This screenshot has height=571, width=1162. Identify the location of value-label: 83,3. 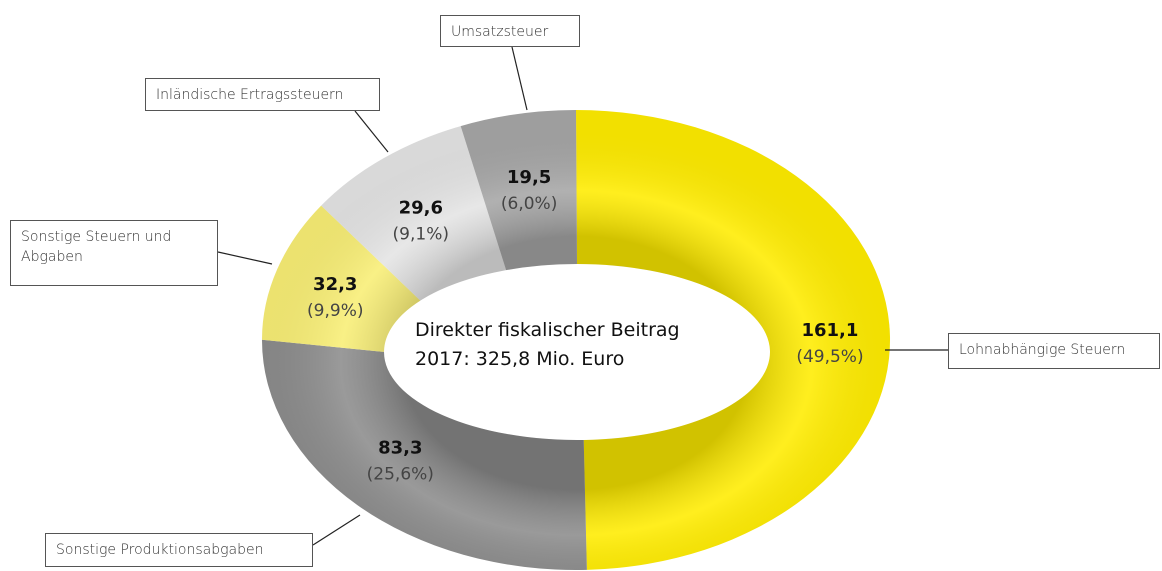
(400, 447).